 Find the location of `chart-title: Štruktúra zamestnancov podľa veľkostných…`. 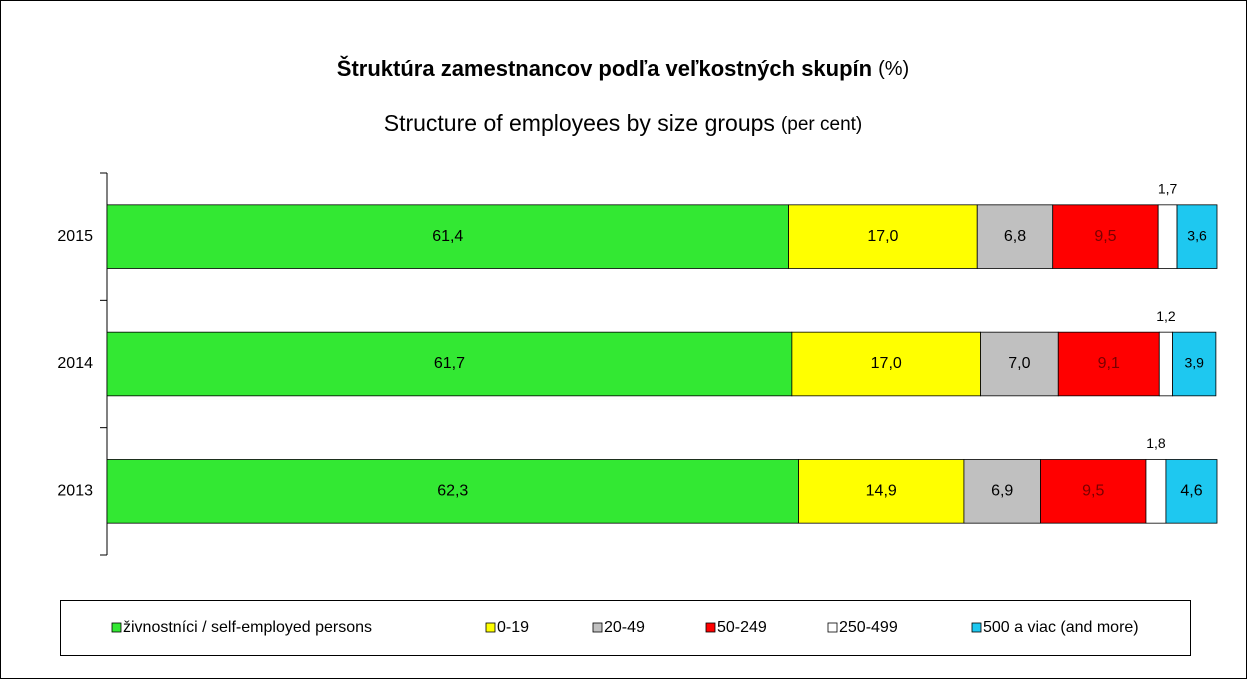

chart-title: Štruktúra zamestnancov podľa veľkostných… is located at coordinates (604, 68).